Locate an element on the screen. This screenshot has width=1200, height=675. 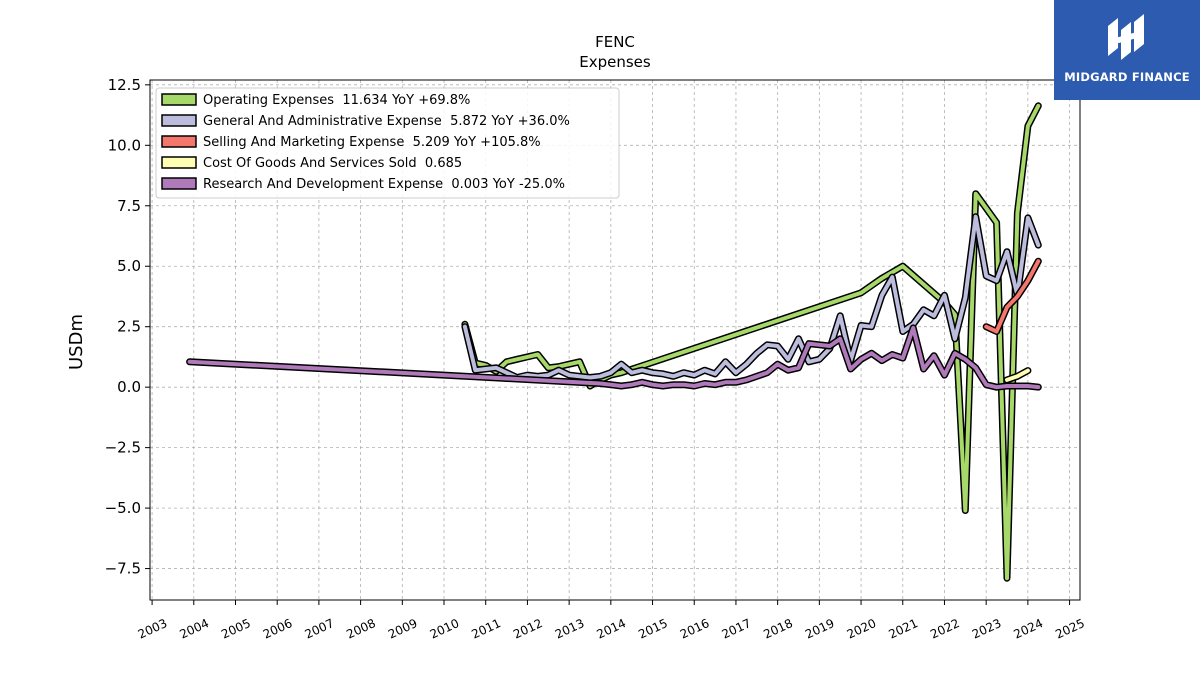
y-axis-label: USDm is located at coordinates (76, 342).